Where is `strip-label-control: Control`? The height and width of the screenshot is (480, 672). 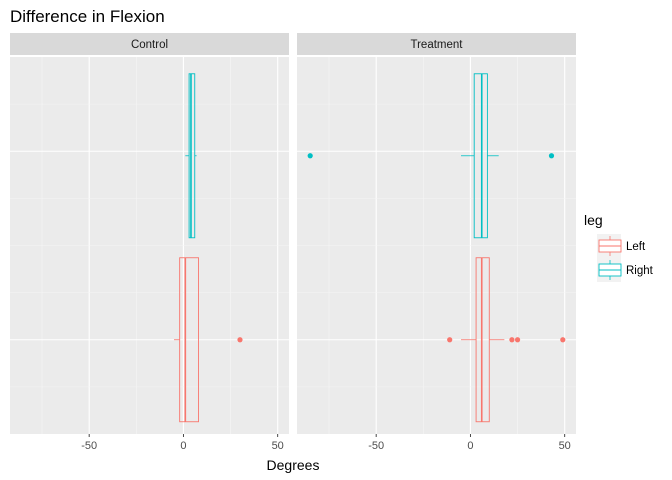 strip-label-control: Control is located at coordinates (149, 45).